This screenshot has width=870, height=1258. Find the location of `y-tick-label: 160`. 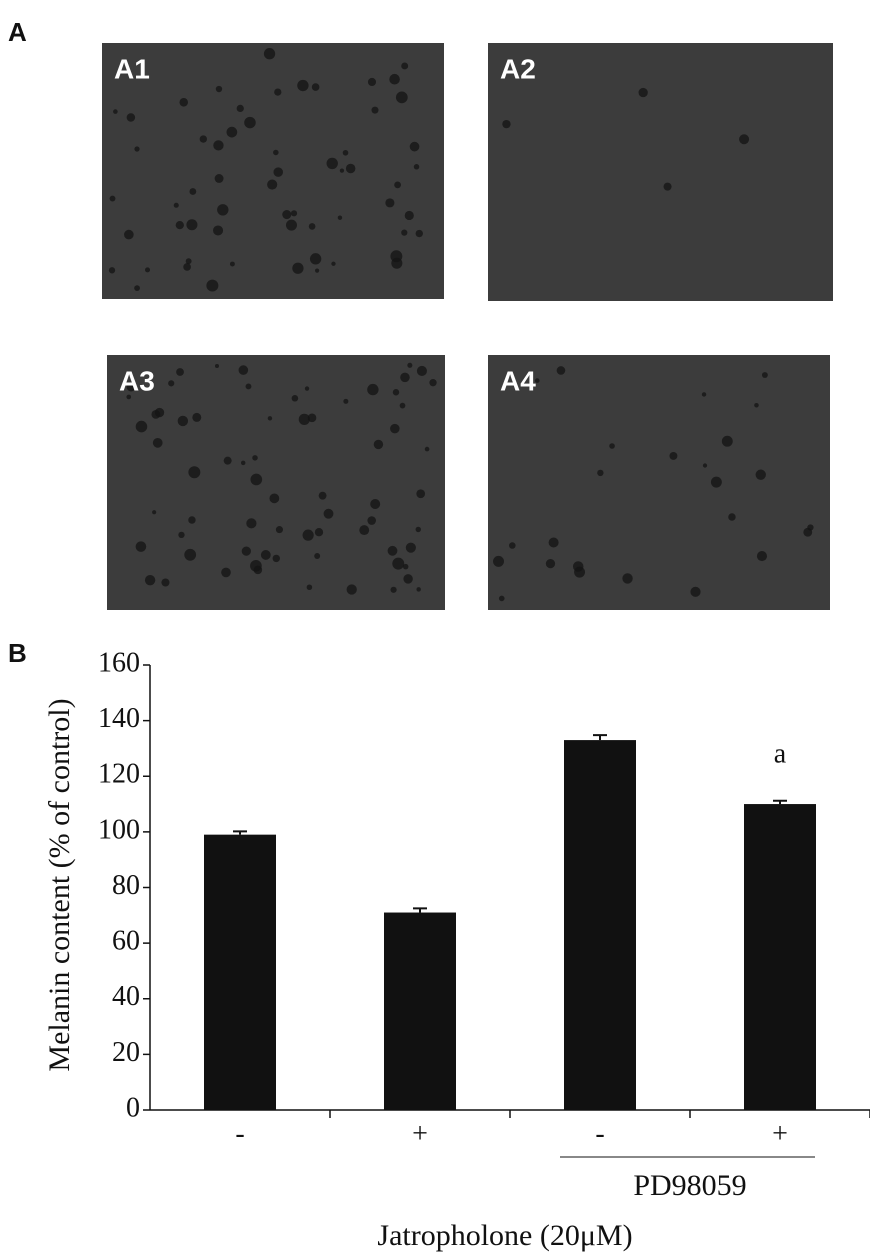

y-tick-label: 160 is located at coordinates (119, 662).